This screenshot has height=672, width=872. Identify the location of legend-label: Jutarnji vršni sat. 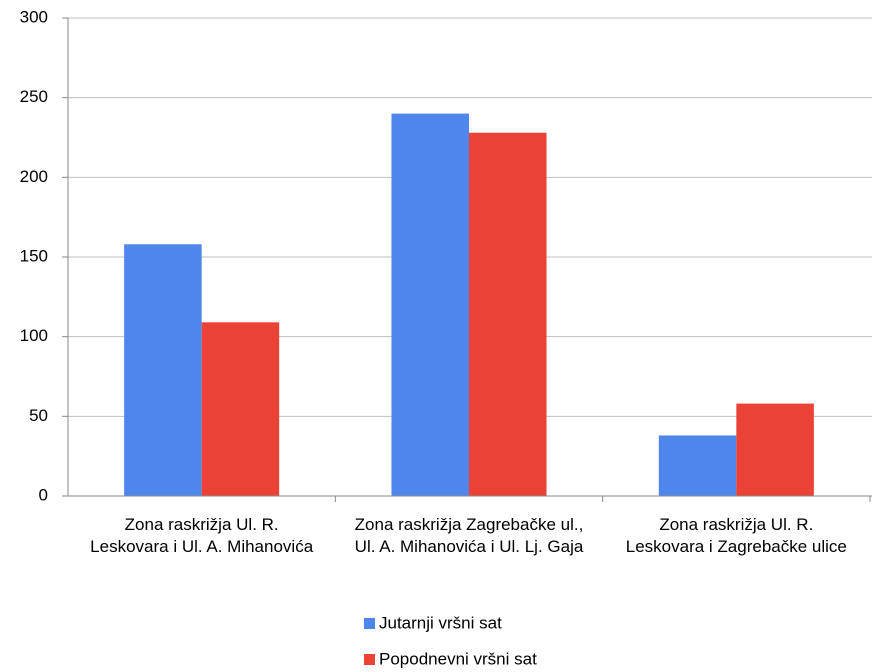
(440, 622).